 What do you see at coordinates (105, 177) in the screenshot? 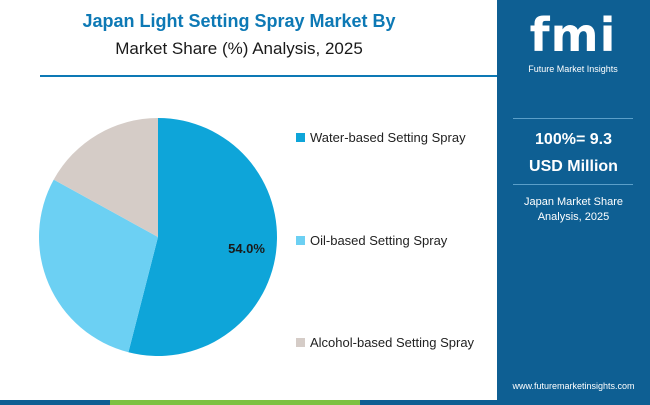
I see `pie-slice-alcohol` at bounding box center [105, 177].